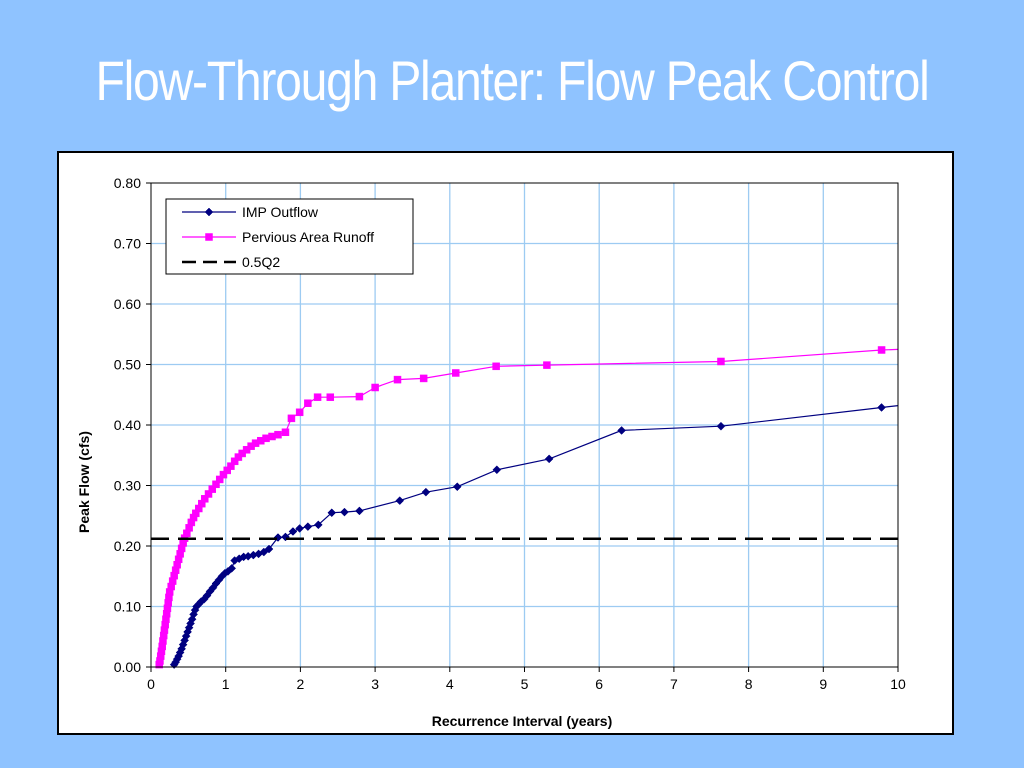 This screenshot has width=1024, height=768. I want to click on x-tick-label: 9, so click(823, 684).